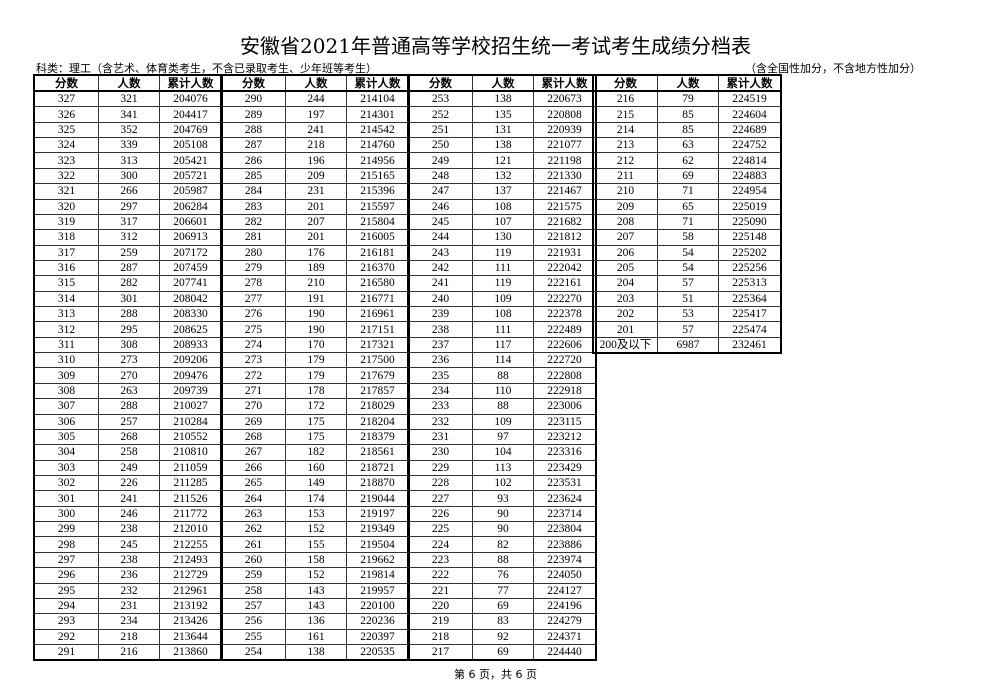 The image size is (991, 696). I want to click on score-cell: 288, so click(253, 130).